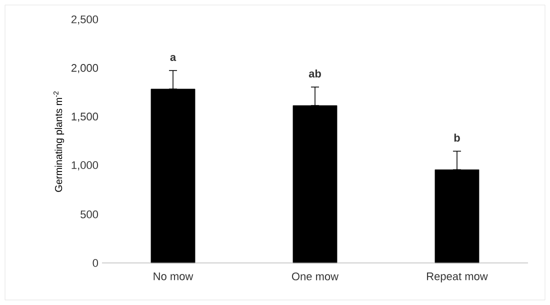 This screenshot has width=550, height=305. I want to click on y-tick-label: 1,500, so click(85, 117).